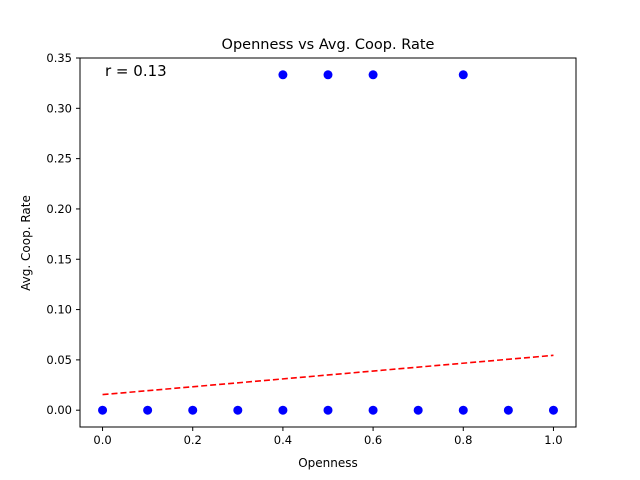 The height and width of the screenshot is (480, 640). What do you see at coordinates (26, 243) in the screenshot?
I see `y-axis-label: Avg. Coop. Rate` at bounding box center [26, 243].